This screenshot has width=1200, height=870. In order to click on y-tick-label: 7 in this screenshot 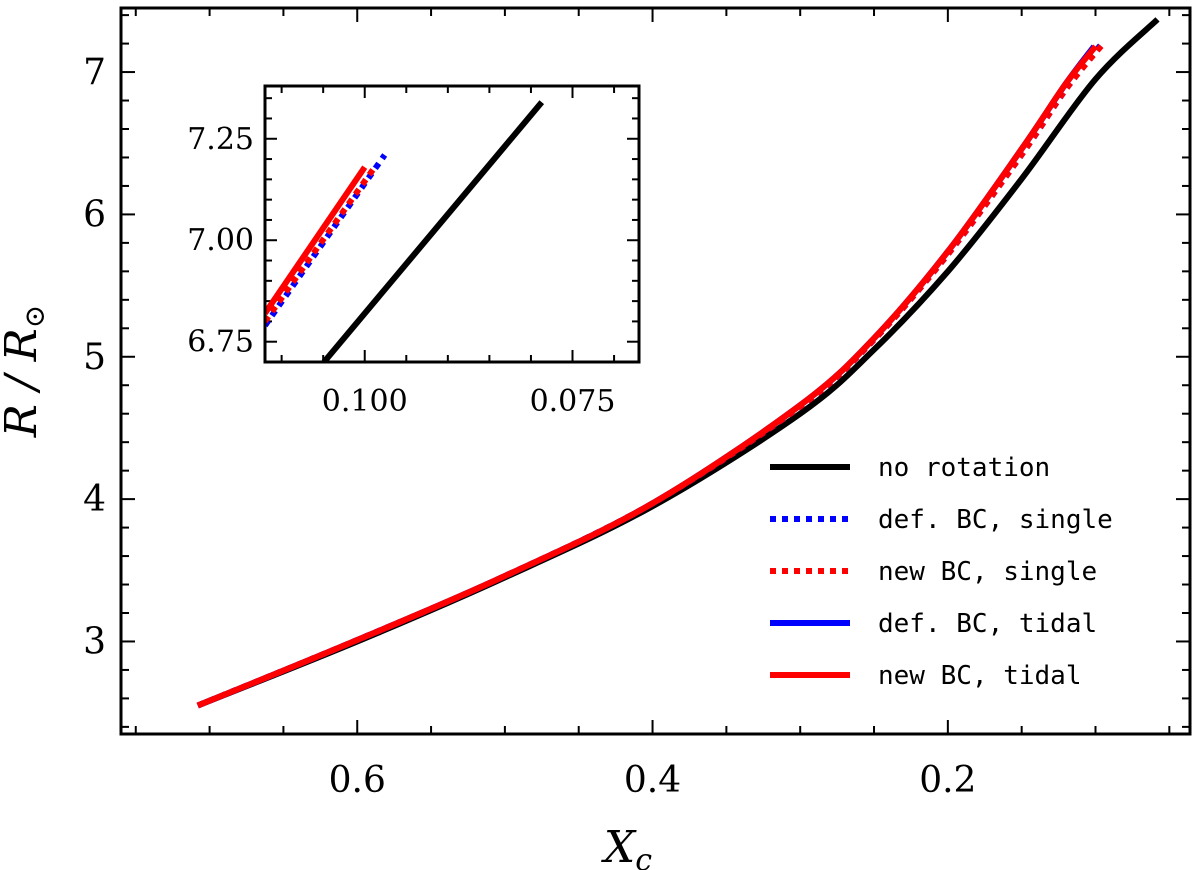, I will do `click(94, 72)`.